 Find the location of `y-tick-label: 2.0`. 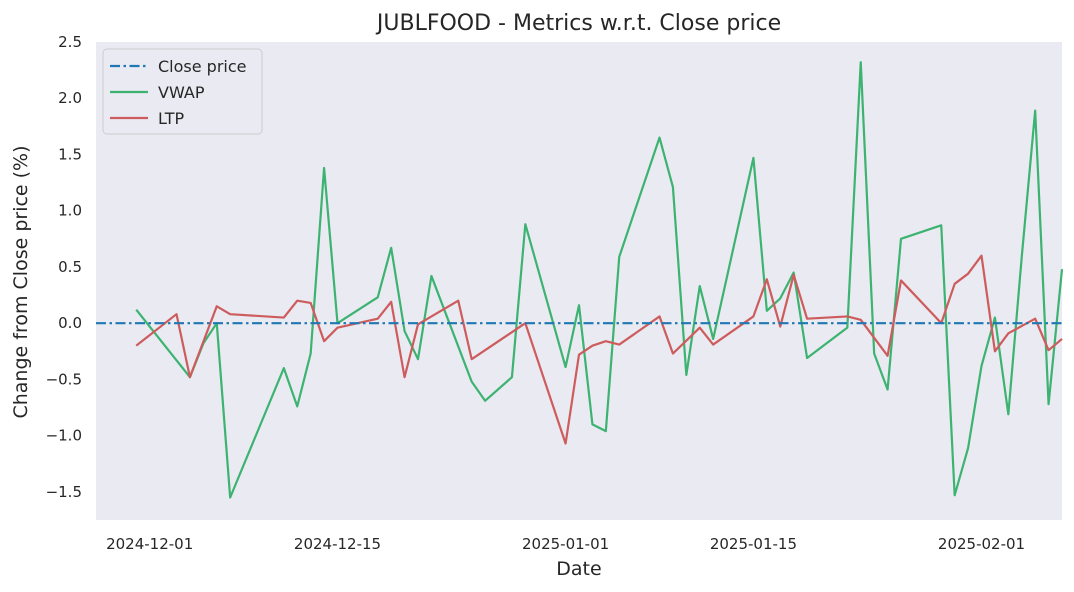

y-tick-label: 2.0 is located at coordinates (70, 98).